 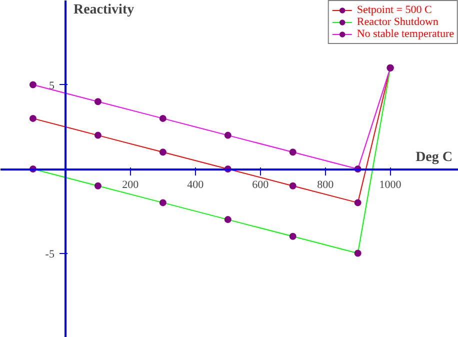 What do you see at coordinates (394, 10) in the screenshot?
I see `legend-label: Setpoint = 500 C` at bounding box center [394, 10].